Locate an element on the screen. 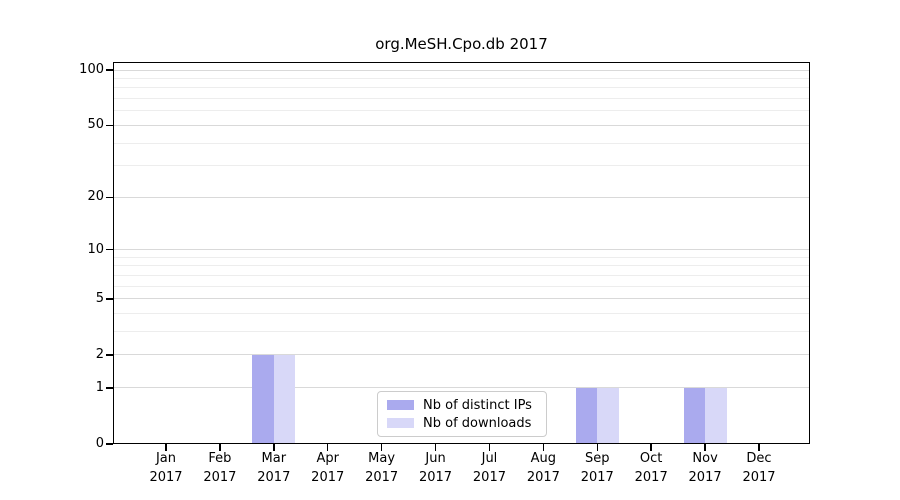 This screenshot has height=500, width=900. x-tick-month: Nov is located at coordinates (705, 458).